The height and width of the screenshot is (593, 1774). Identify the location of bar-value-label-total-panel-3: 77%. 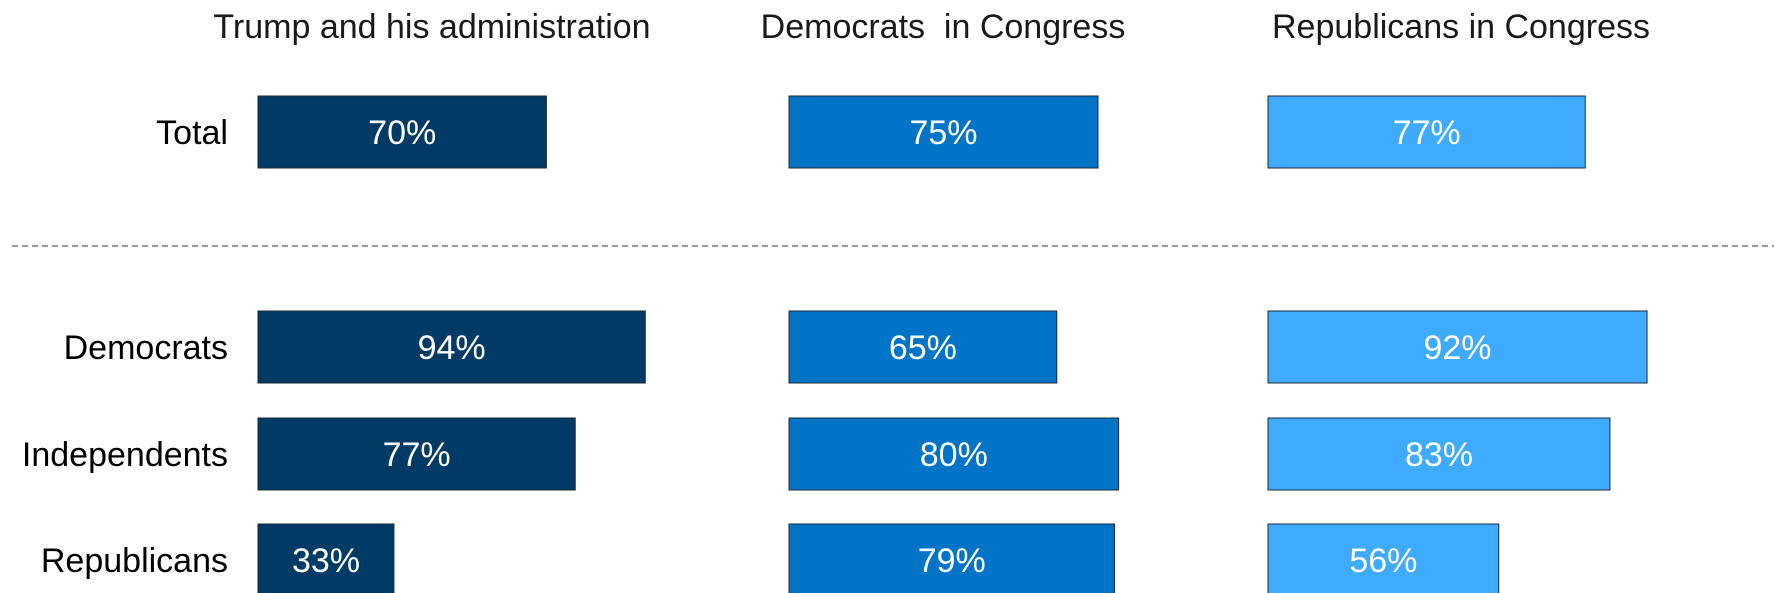
(1427, 133).